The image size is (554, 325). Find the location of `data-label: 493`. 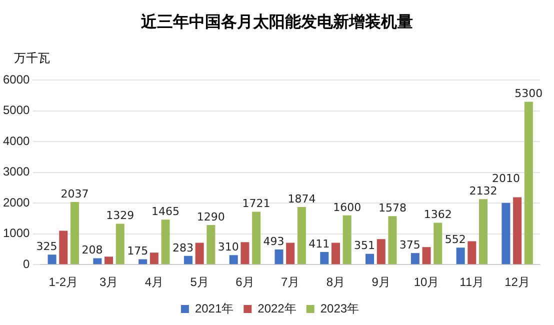

data-label: 493 is located at coordinates (273, 241).